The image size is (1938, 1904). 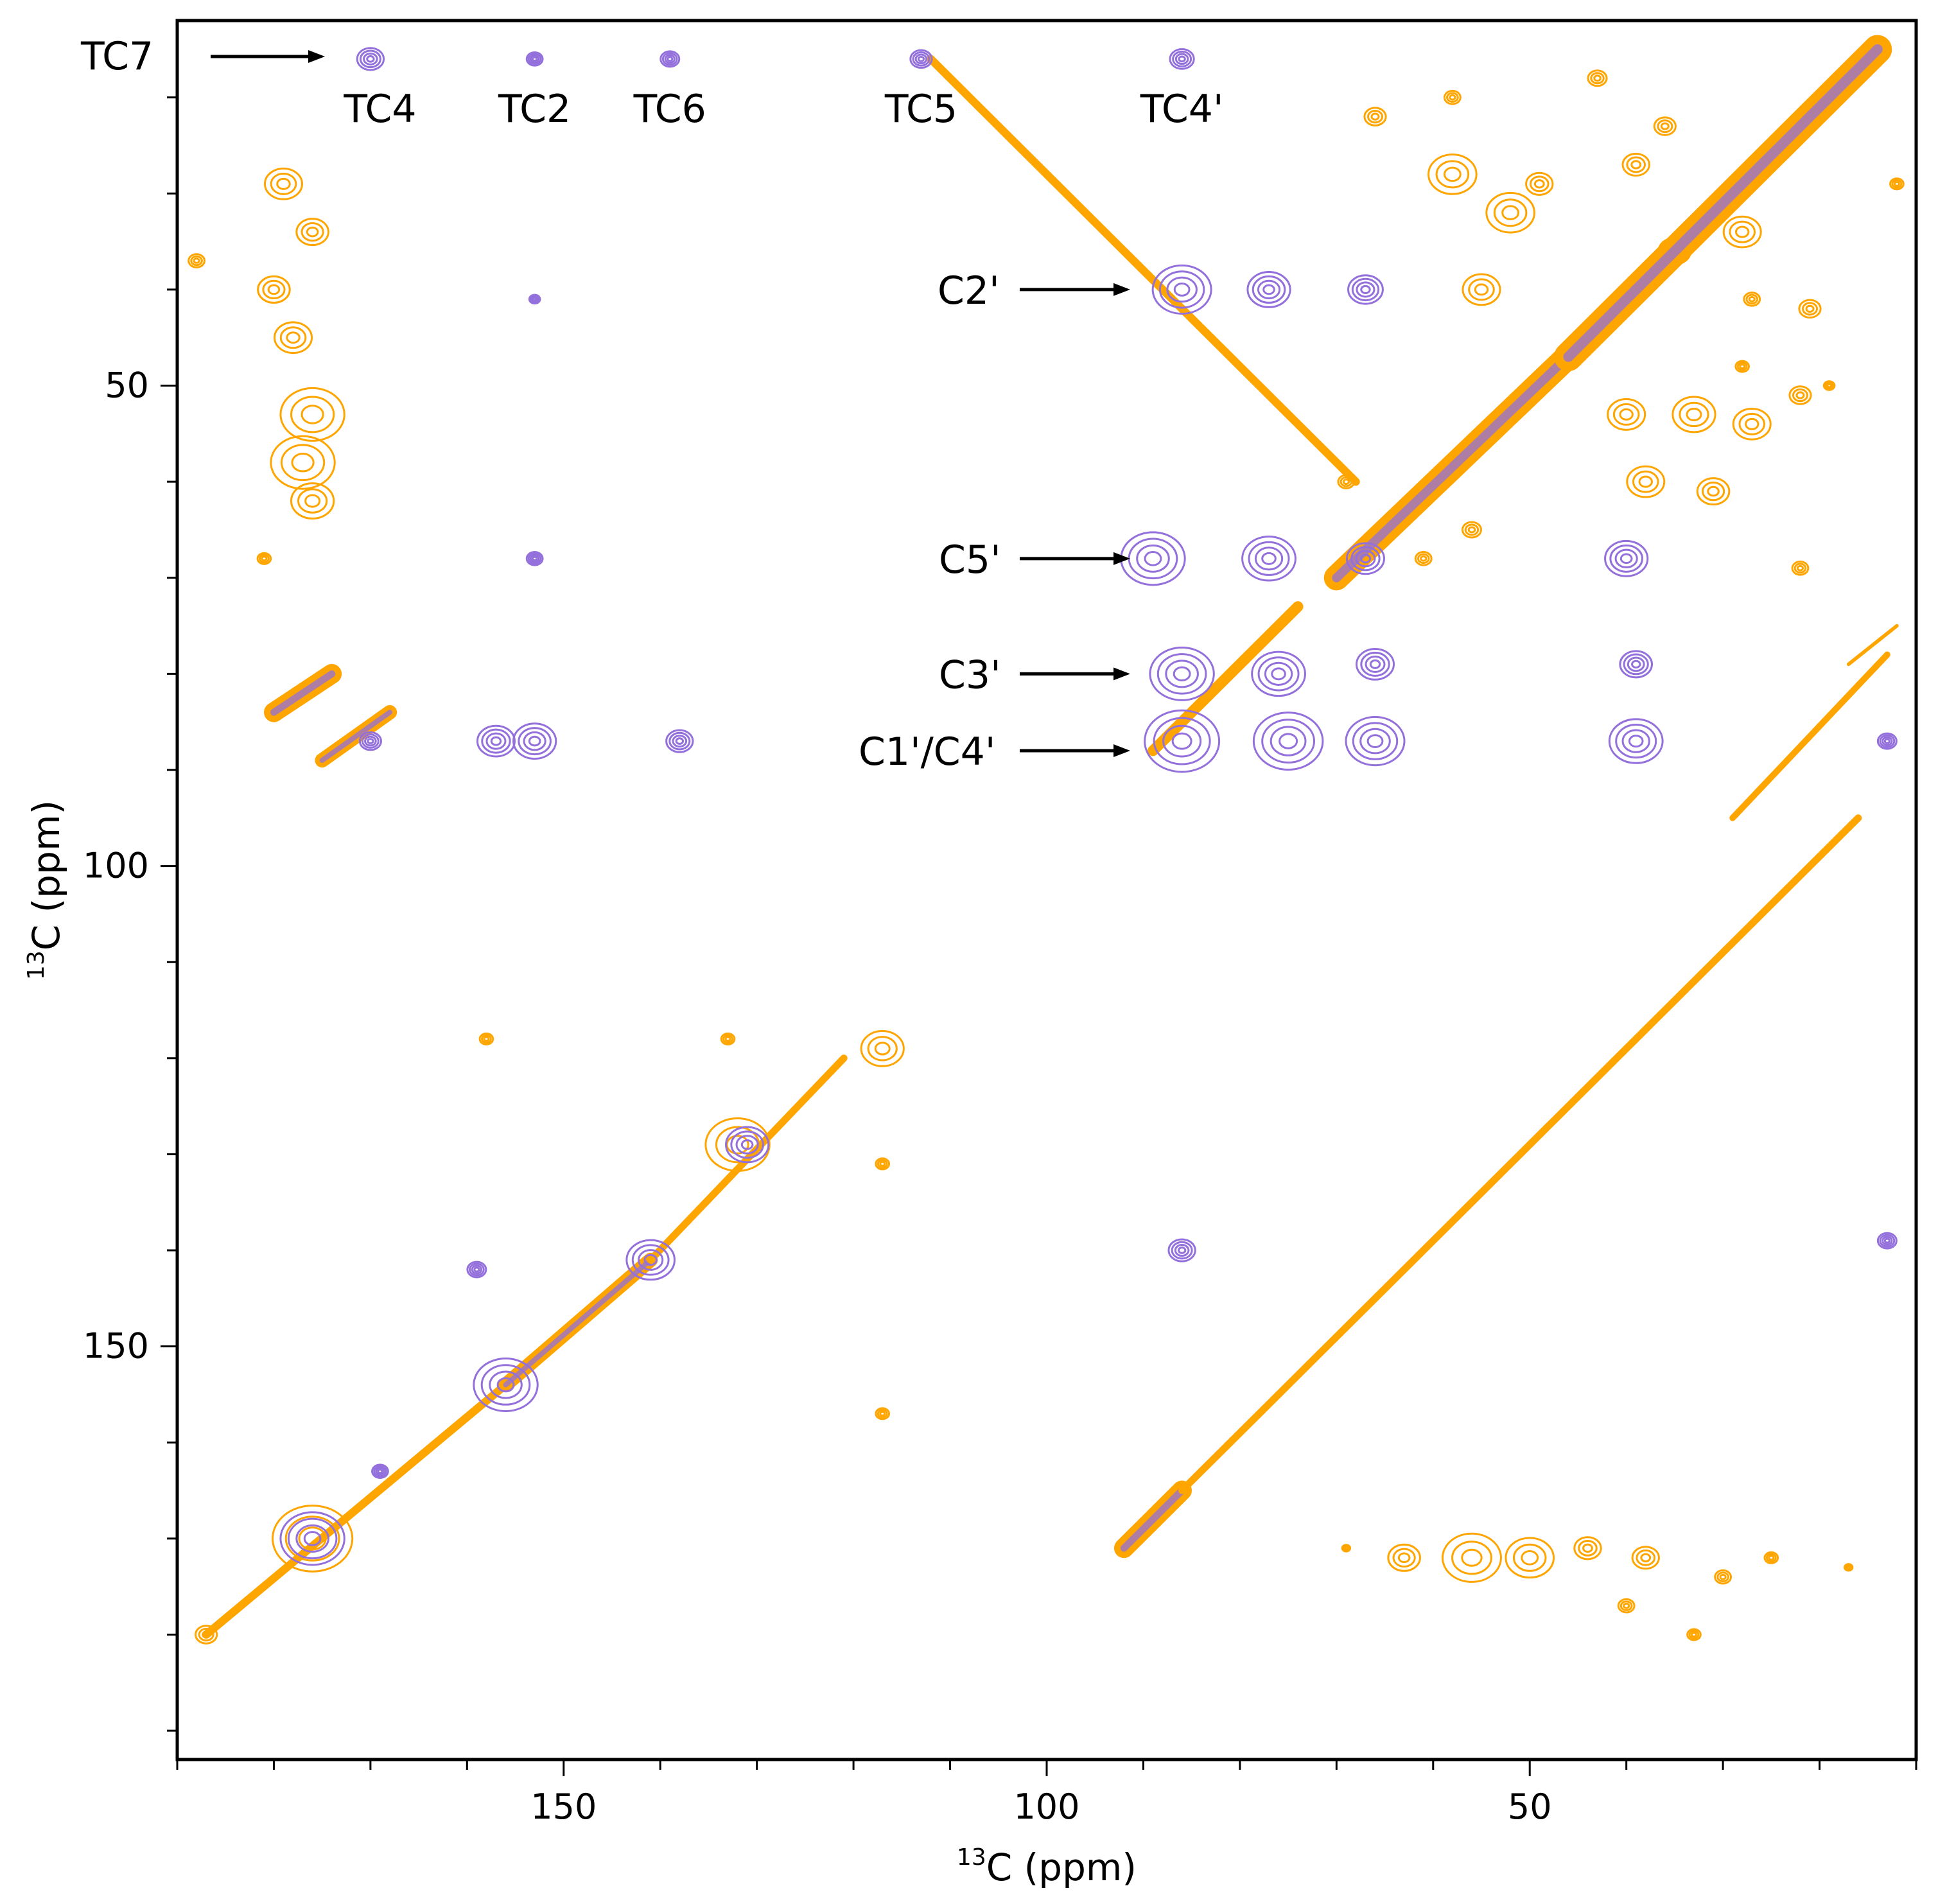 What do you see at coordinates (1047, 1866) in the screenshot?
I see `x-axis-title: 13C (ppm)` at bounding box center [1047, 1866].